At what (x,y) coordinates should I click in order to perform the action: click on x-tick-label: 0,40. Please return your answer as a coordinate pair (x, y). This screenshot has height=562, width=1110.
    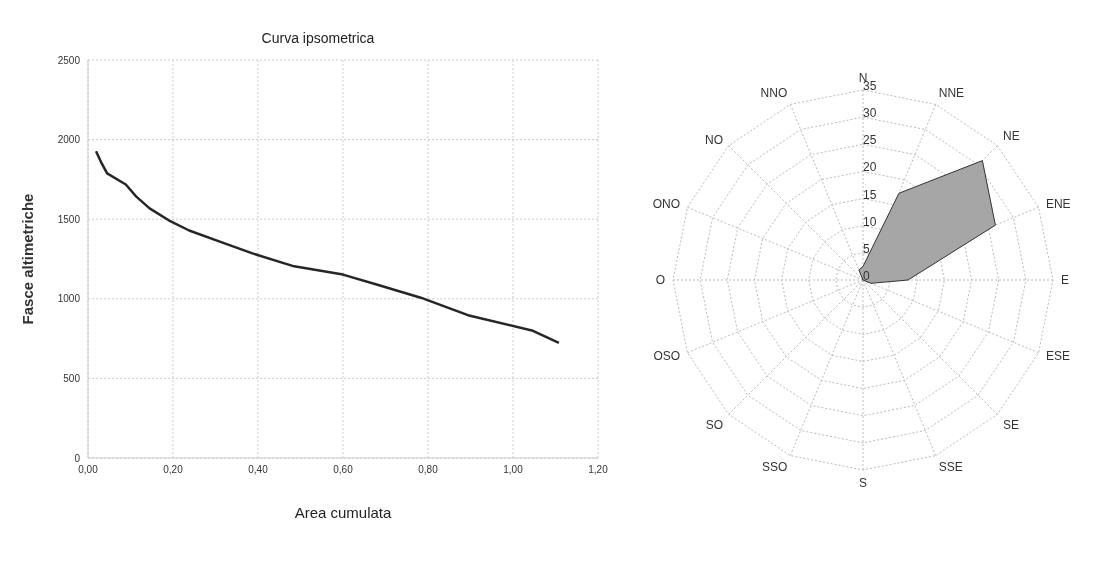
    Looking at the image, I should click on (258, 470).